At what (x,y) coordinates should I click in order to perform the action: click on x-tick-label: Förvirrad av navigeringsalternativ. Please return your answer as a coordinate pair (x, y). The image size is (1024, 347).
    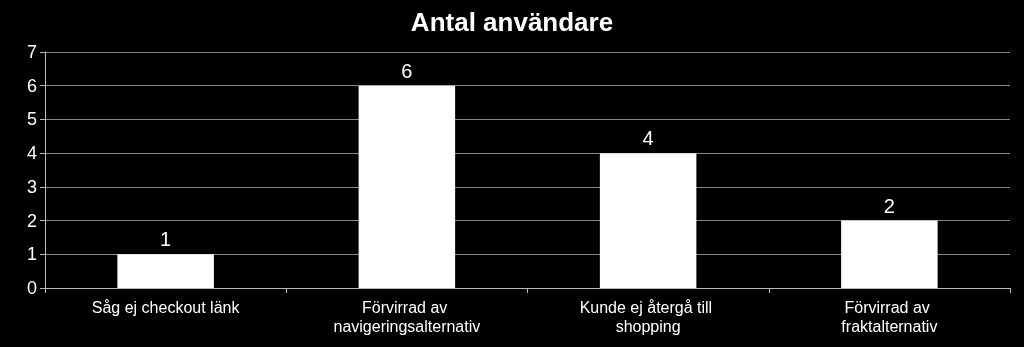
    Looking at the image, I should click on (407, 317).